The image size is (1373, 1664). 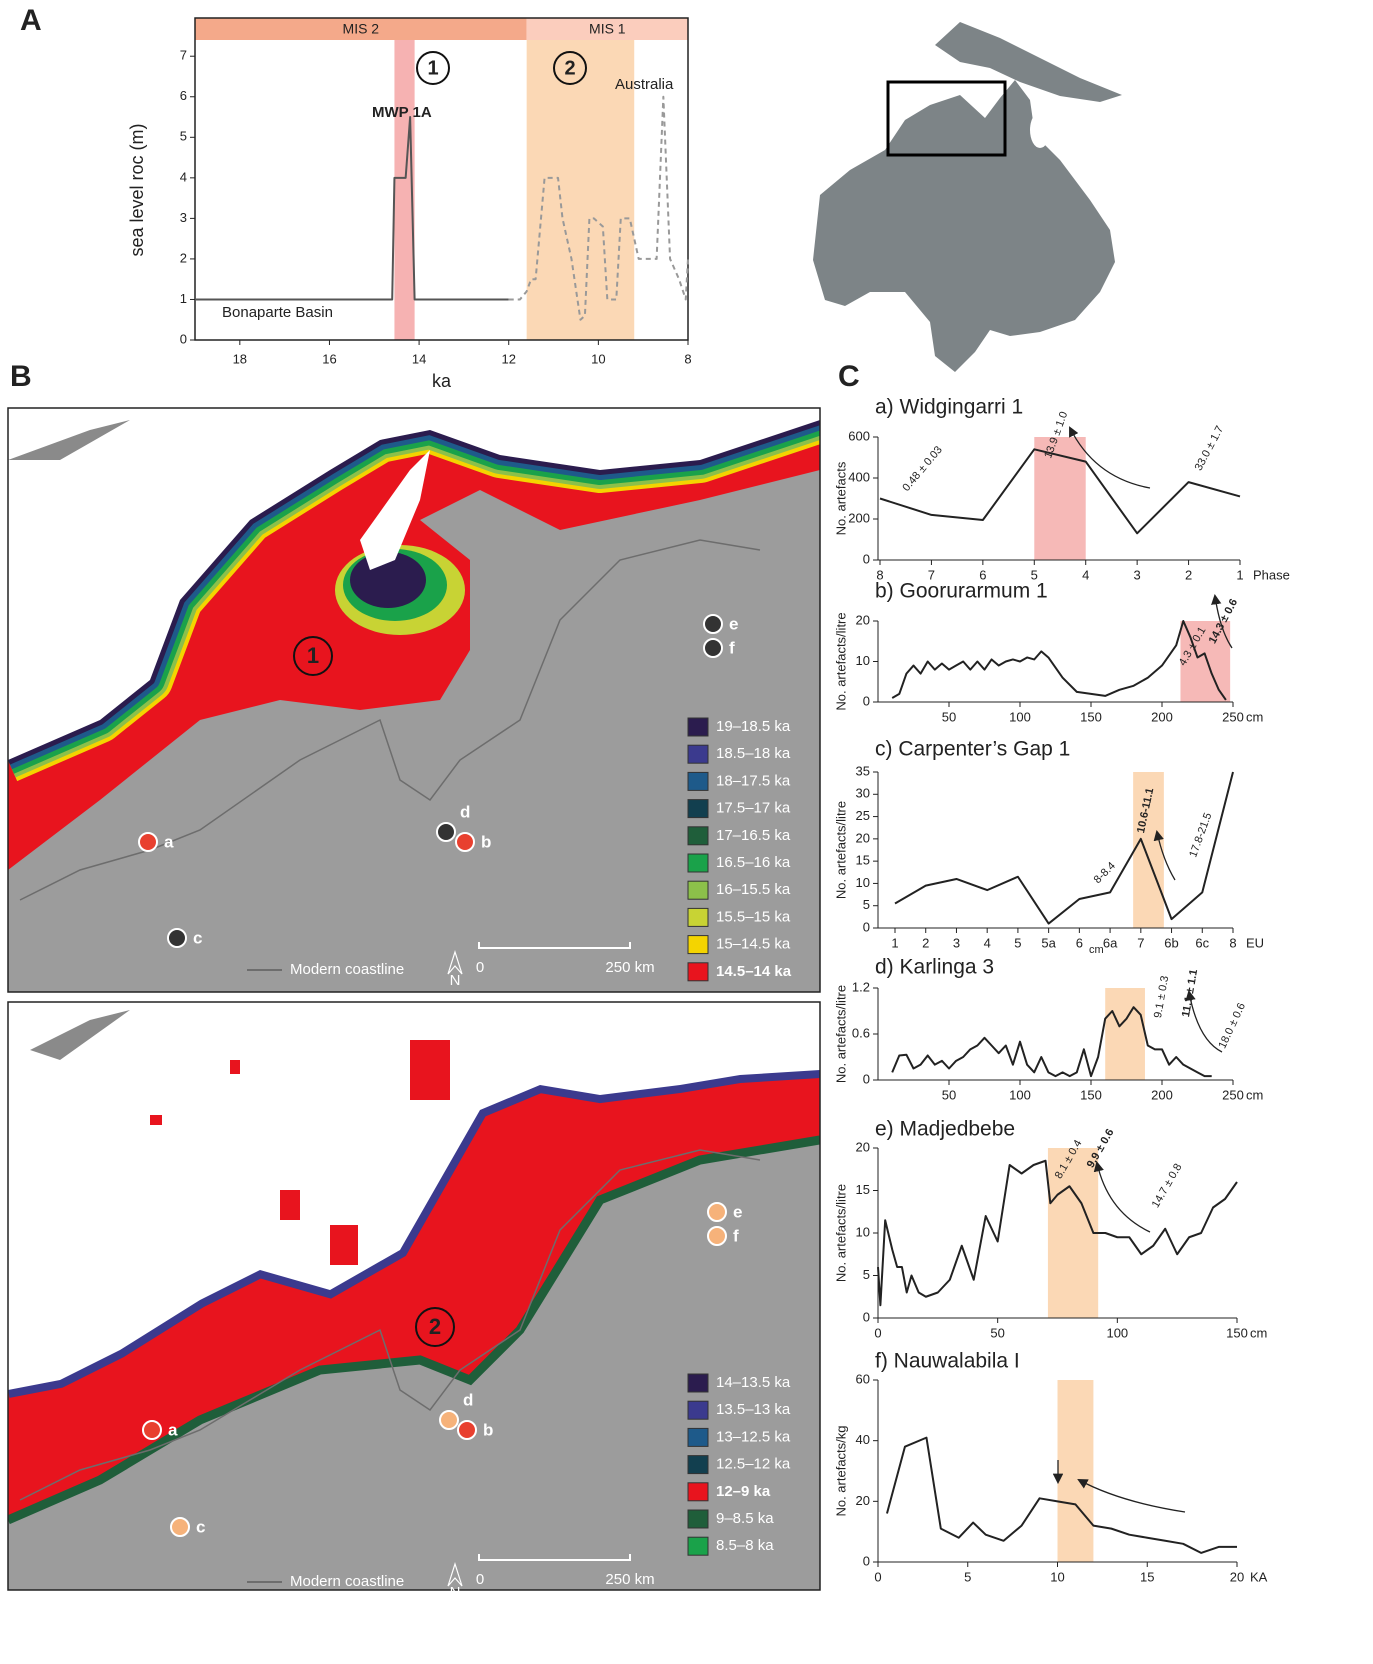 I want to click on panel-label: A, so click(x=31, y=20).